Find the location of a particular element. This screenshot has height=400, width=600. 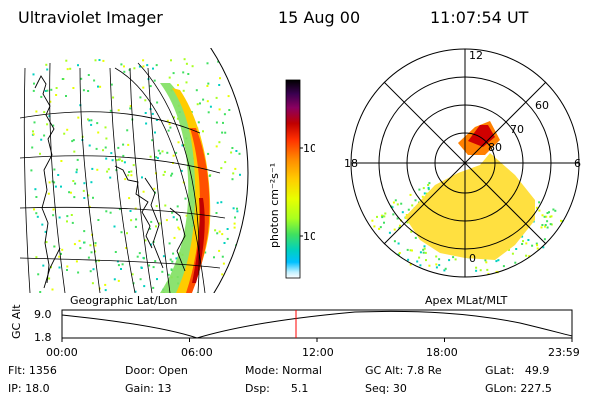

seq-value: Seq: 30 is located at coordinates (386, 388).